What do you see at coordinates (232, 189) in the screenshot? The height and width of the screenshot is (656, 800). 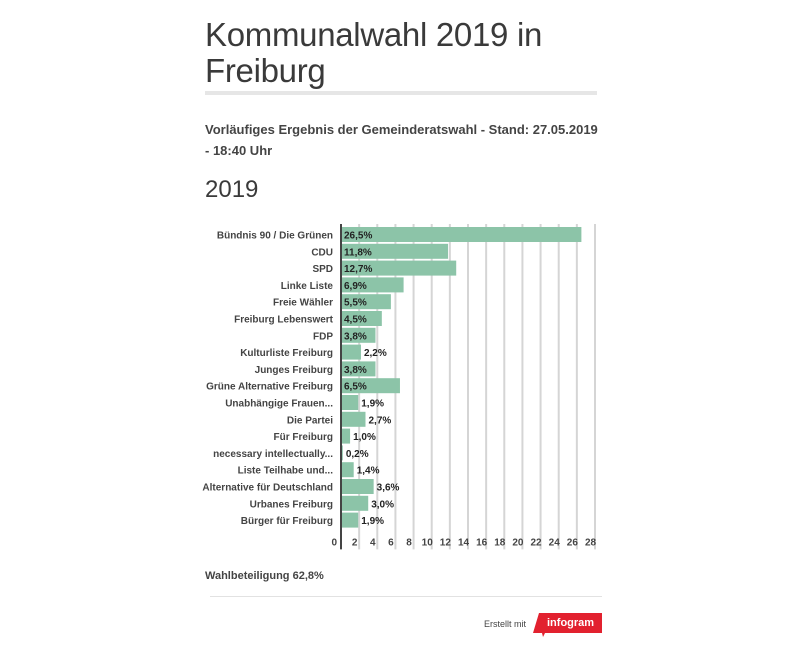 I see `chart-title: 2019` at bounding box center [232, 189].